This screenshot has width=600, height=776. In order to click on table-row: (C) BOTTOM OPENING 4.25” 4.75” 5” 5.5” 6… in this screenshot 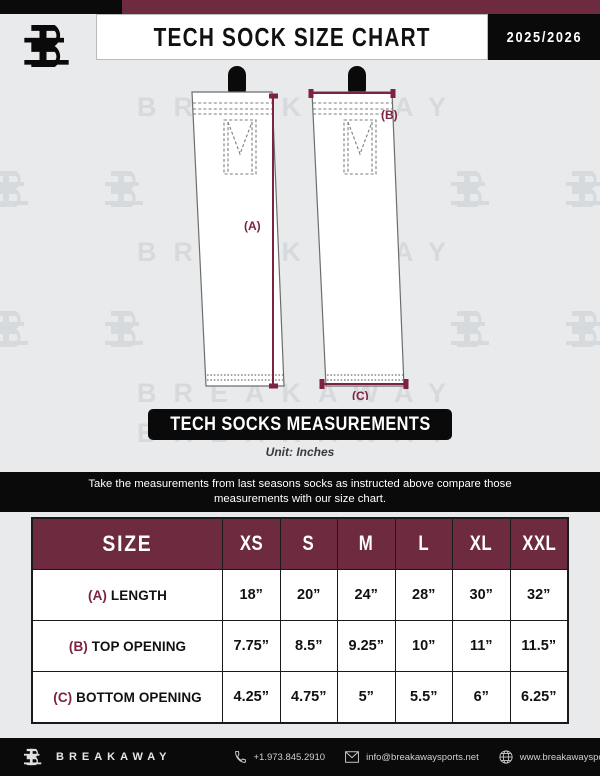, I will do `click(300, 697)`.